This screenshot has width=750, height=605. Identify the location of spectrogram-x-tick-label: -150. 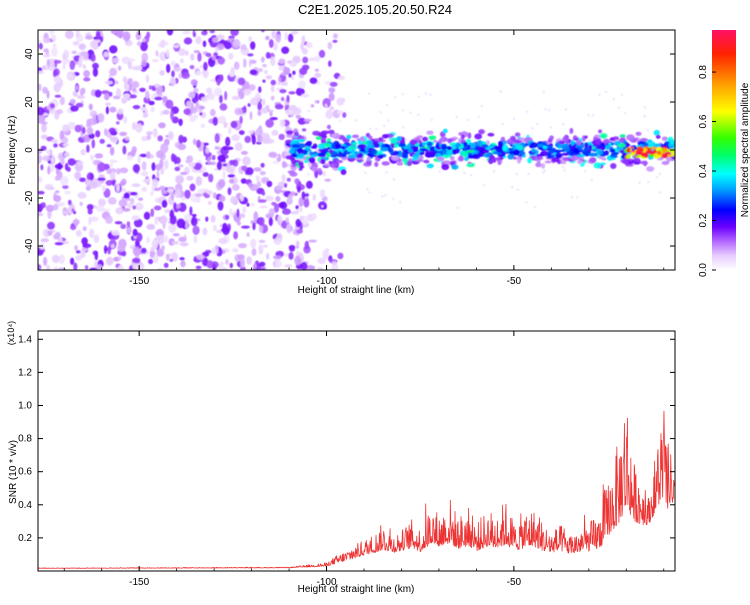
(139, 281).